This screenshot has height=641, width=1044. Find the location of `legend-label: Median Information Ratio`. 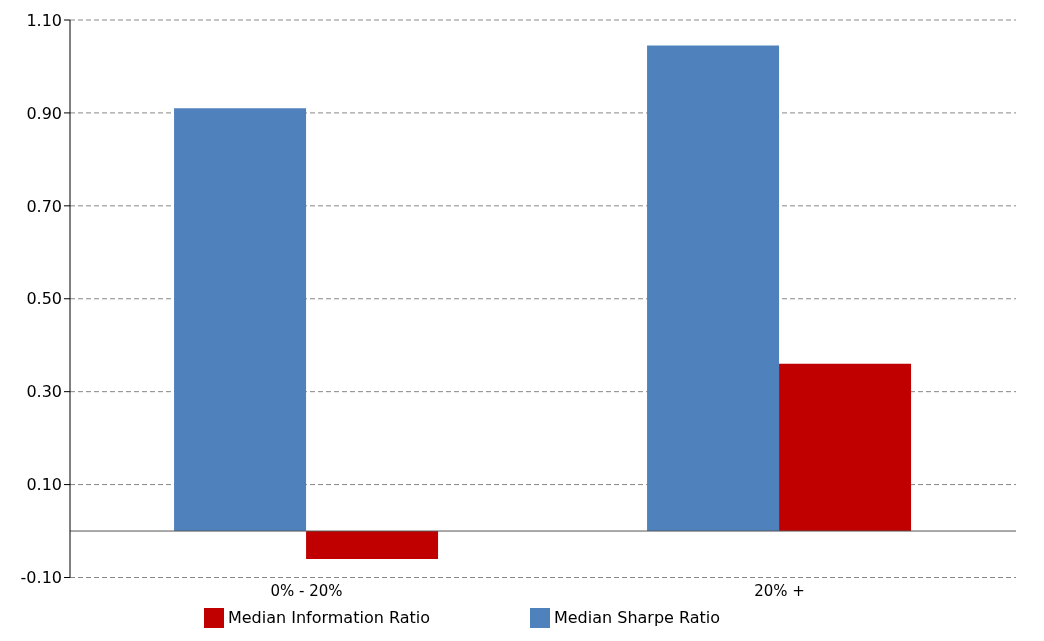

legend-label: Median Information Ratio is located at coordinates (328, 617).